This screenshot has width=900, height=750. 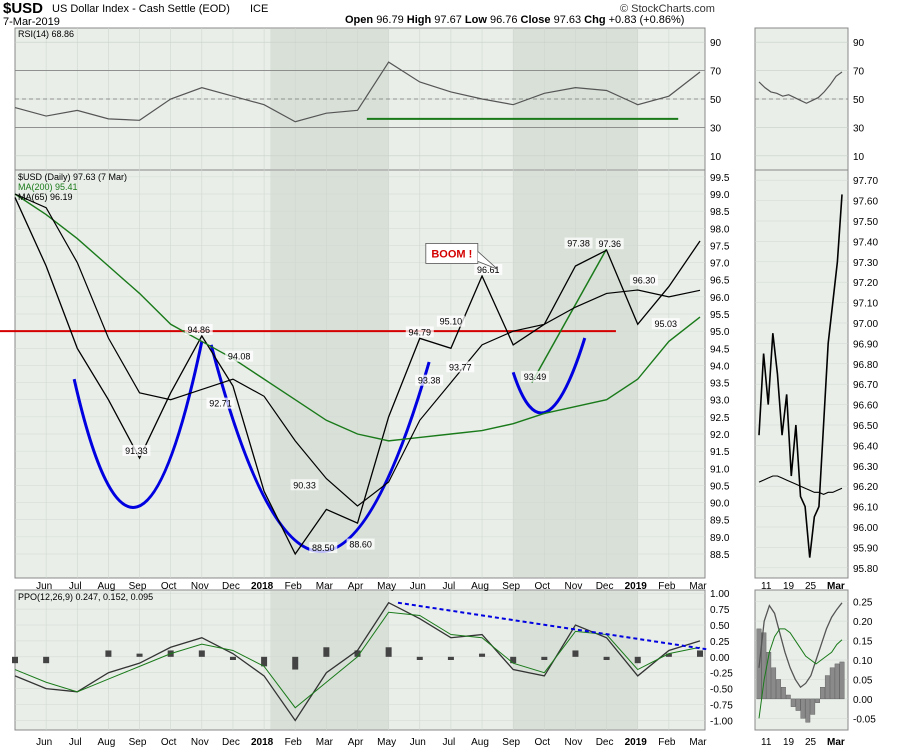 I want to click on price-annotation: 92.71, so click(x=220, y=404).